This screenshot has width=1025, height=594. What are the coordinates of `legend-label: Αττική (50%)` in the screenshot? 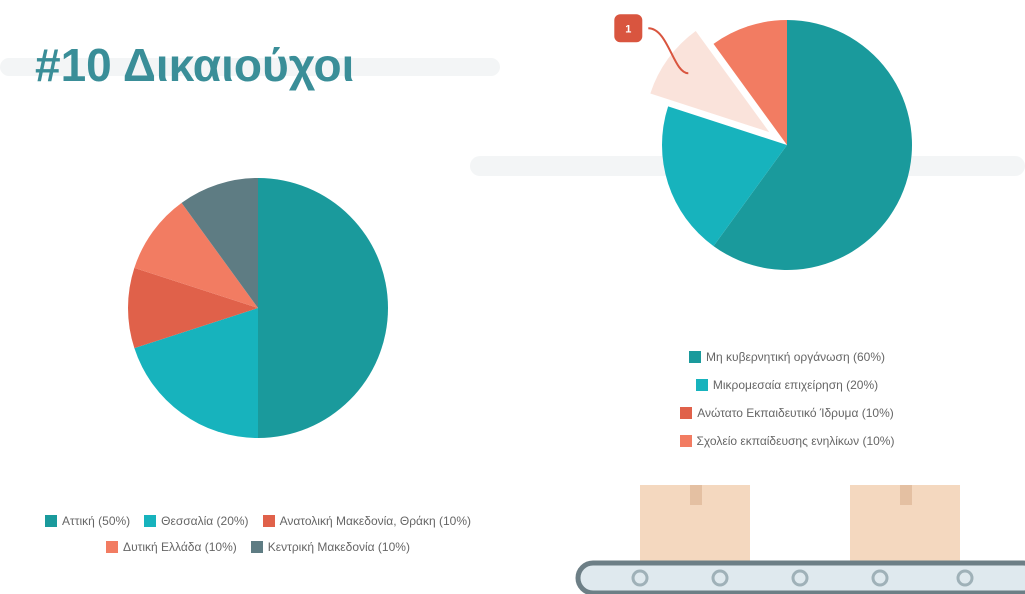 It's located at (96, 521).